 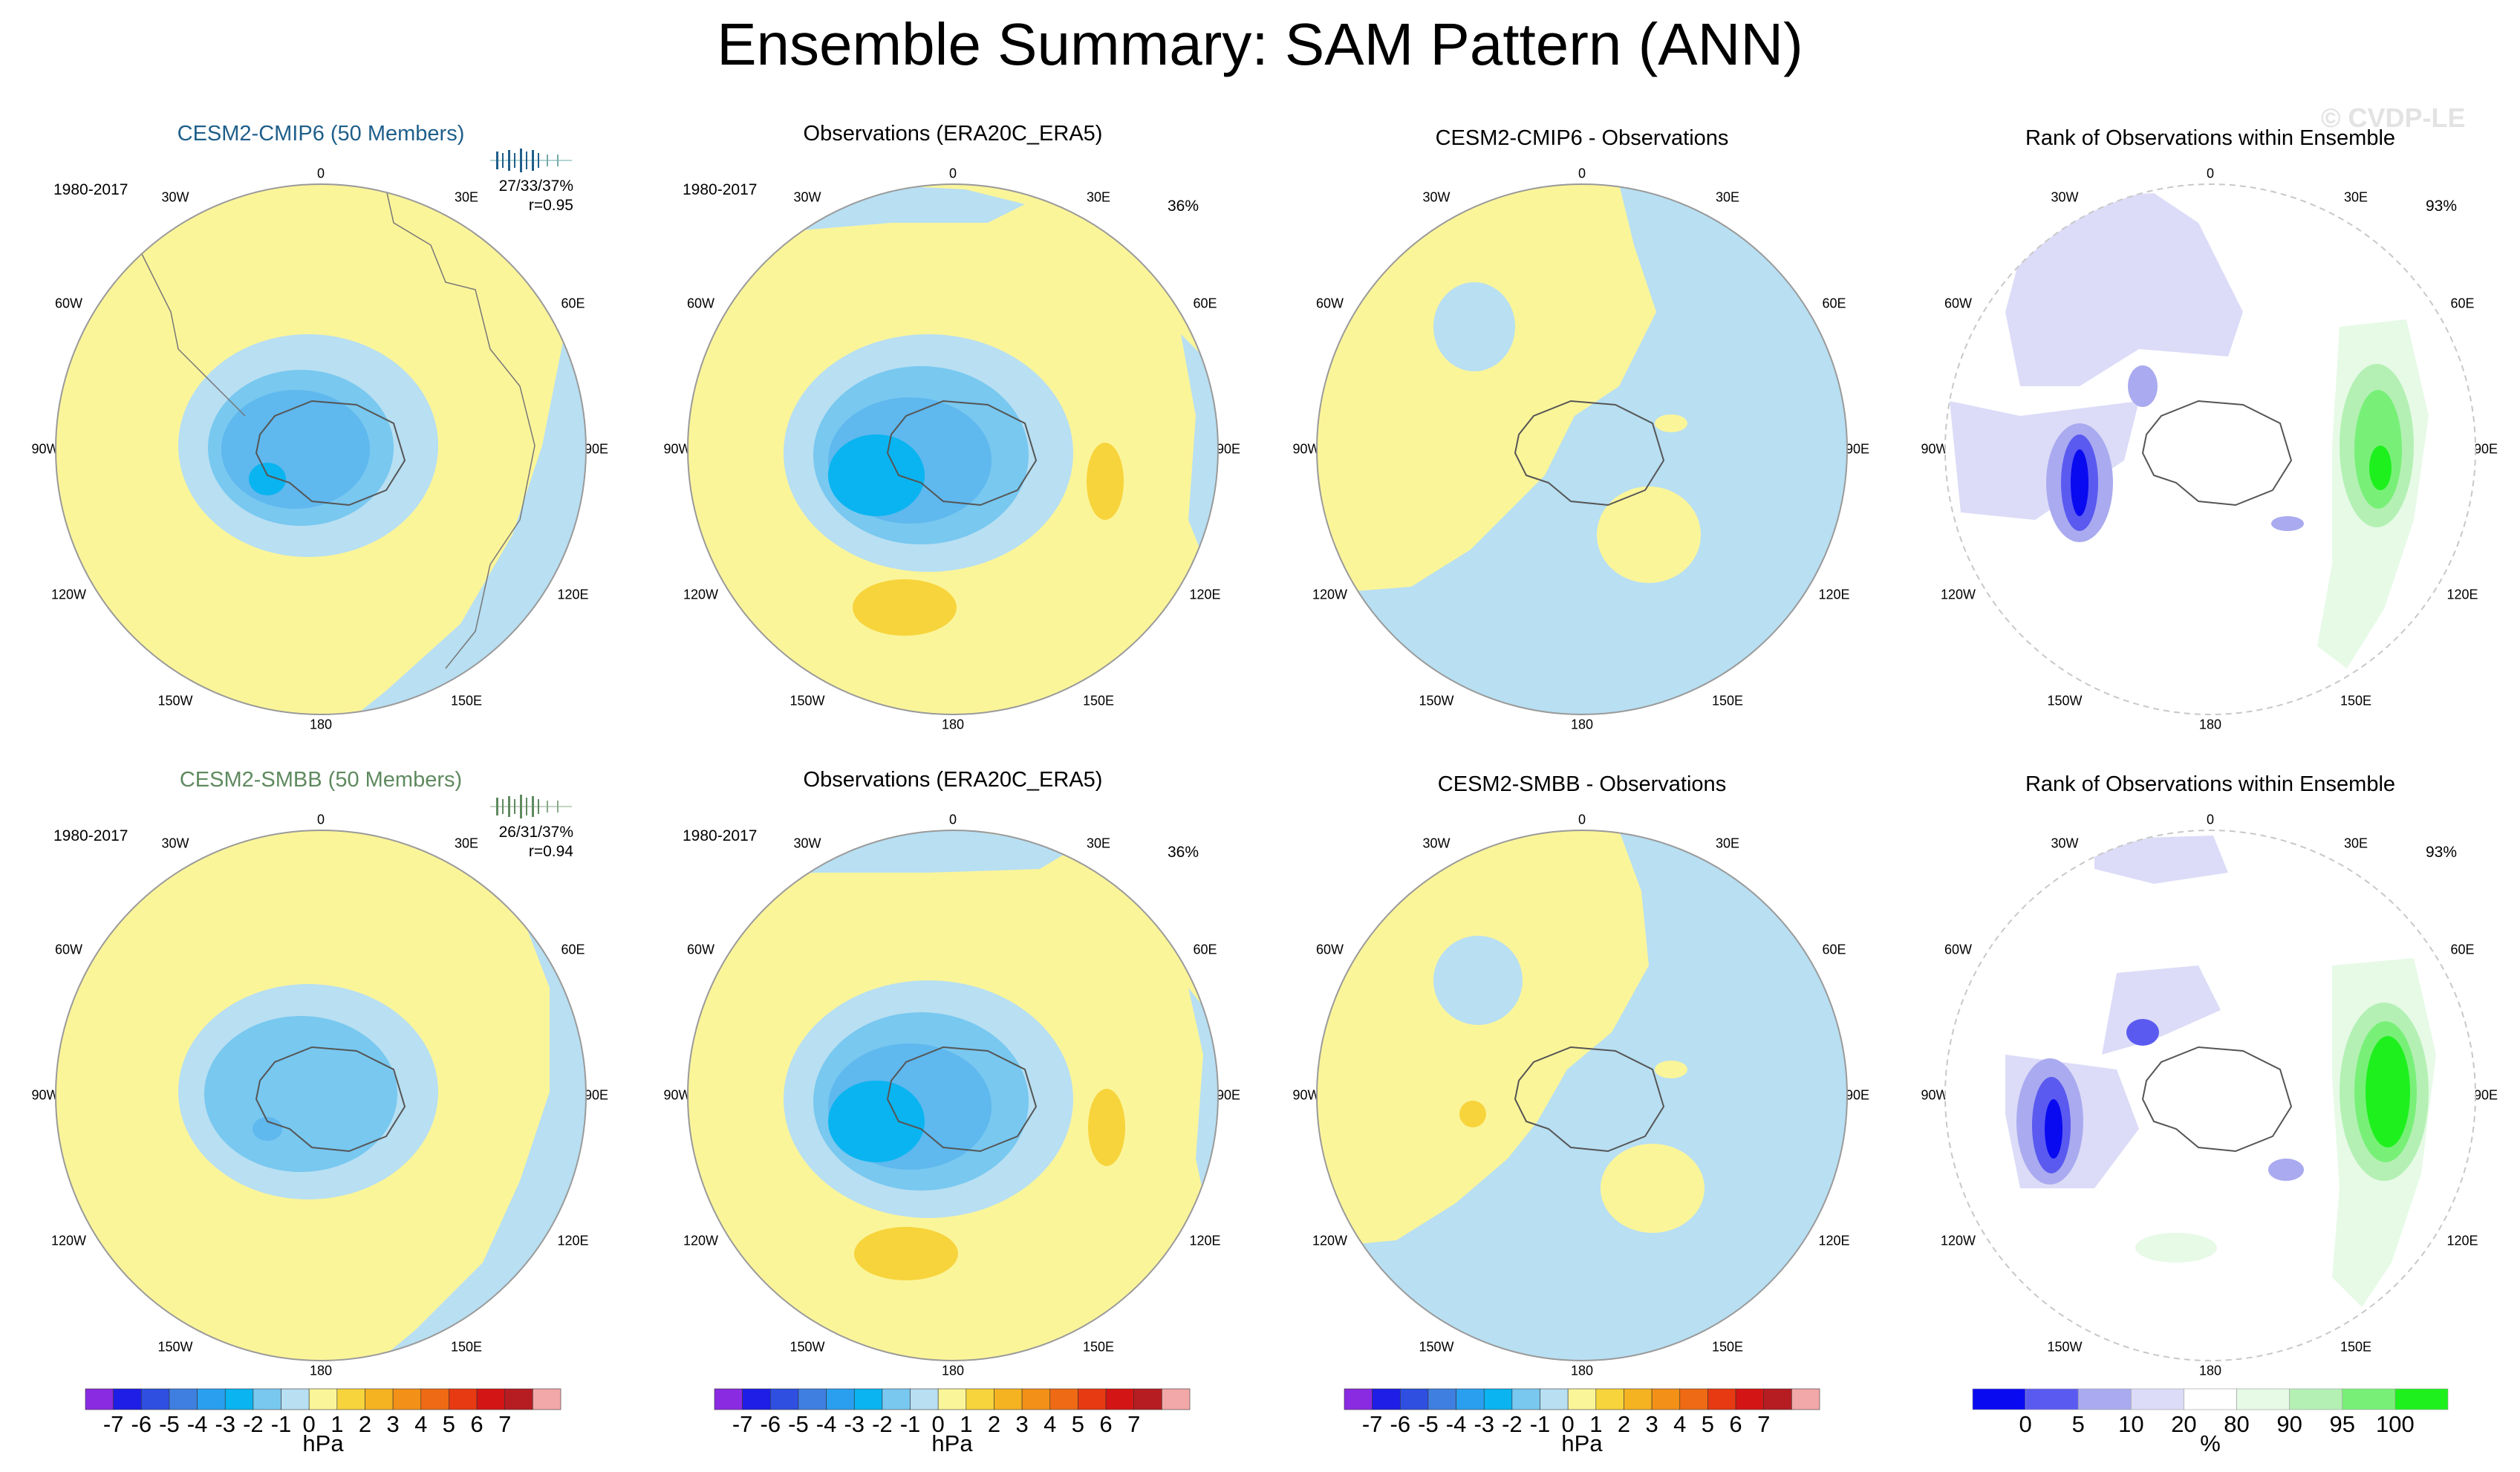 What do you see at coordinates (855, 1424) in the screenshot?
I see `colorbar-tick-label: -3` at bounding box center [855, 1424].